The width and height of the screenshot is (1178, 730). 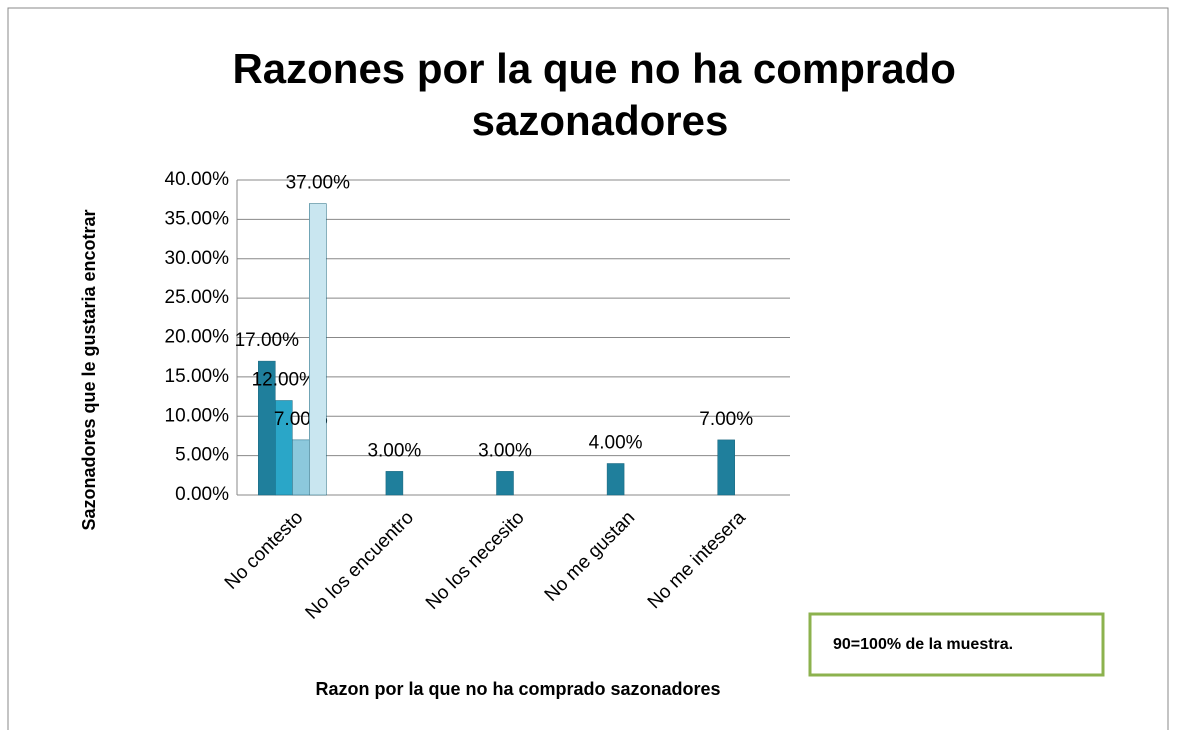 What do you see at coordinates (202, 455) in the screenshot?
I see `y-tick-label: 5.00%` at bounding box center [202, 455].